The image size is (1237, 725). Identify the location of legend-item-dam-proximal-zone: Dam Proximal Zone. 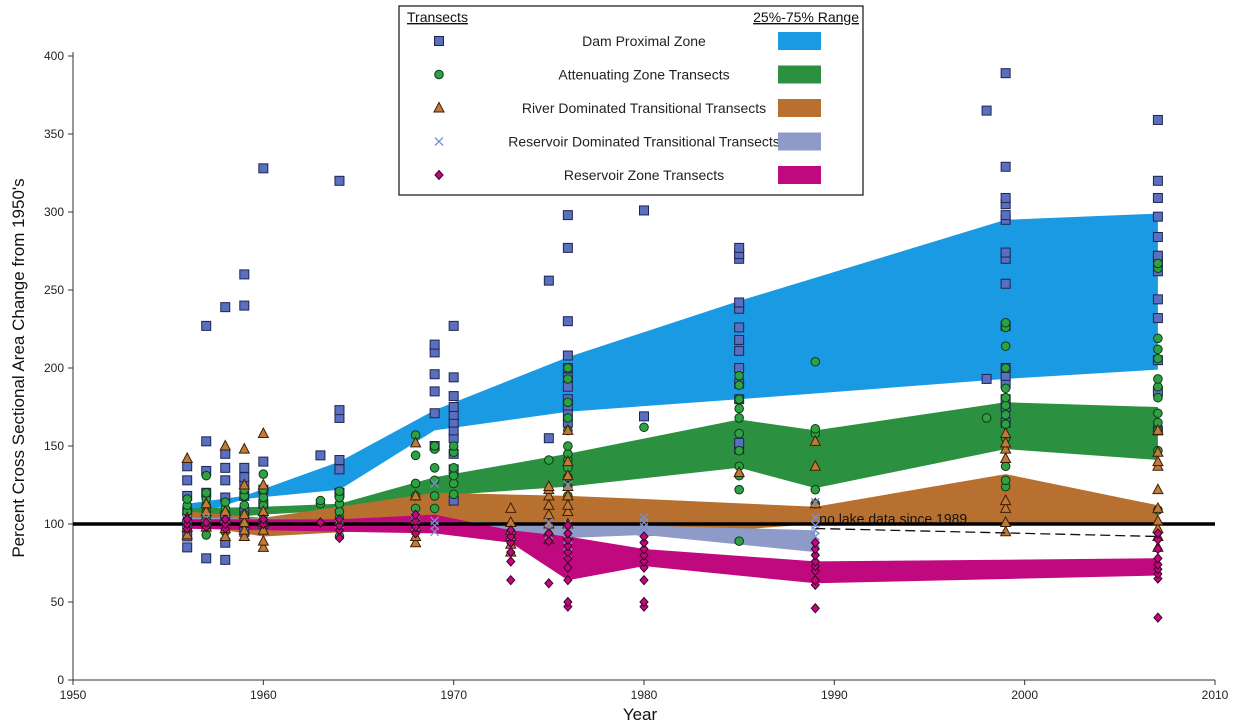
(627, 41).